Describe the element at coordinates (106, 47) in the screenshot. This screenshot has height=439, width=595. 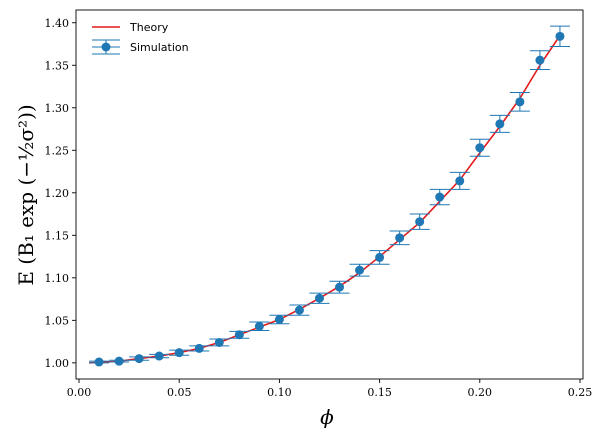
I see `legend-simulation-swatch` at that location.